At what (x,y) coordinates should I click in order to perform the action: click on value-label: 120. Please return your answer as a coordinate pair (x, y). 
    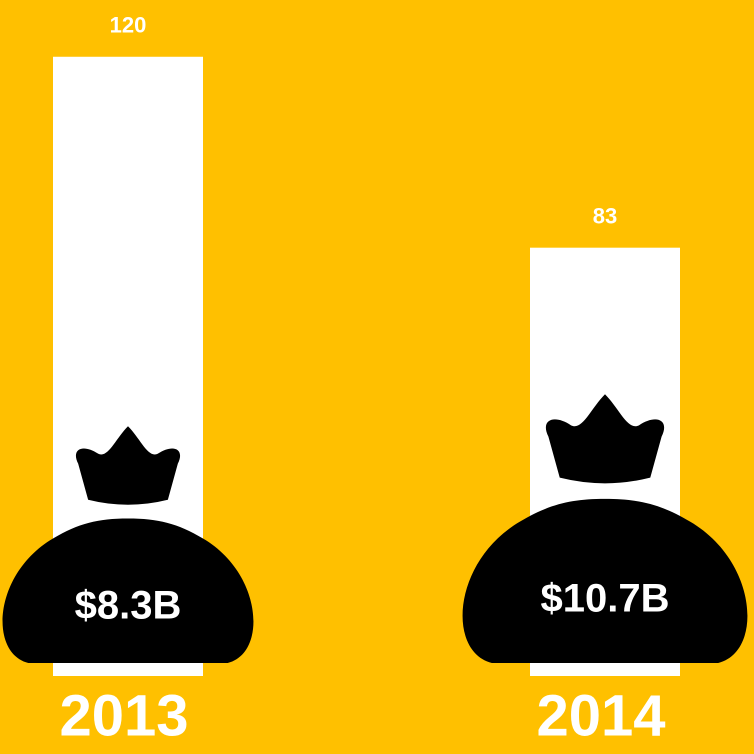
    Looking at the image, I should click on (128, 25).